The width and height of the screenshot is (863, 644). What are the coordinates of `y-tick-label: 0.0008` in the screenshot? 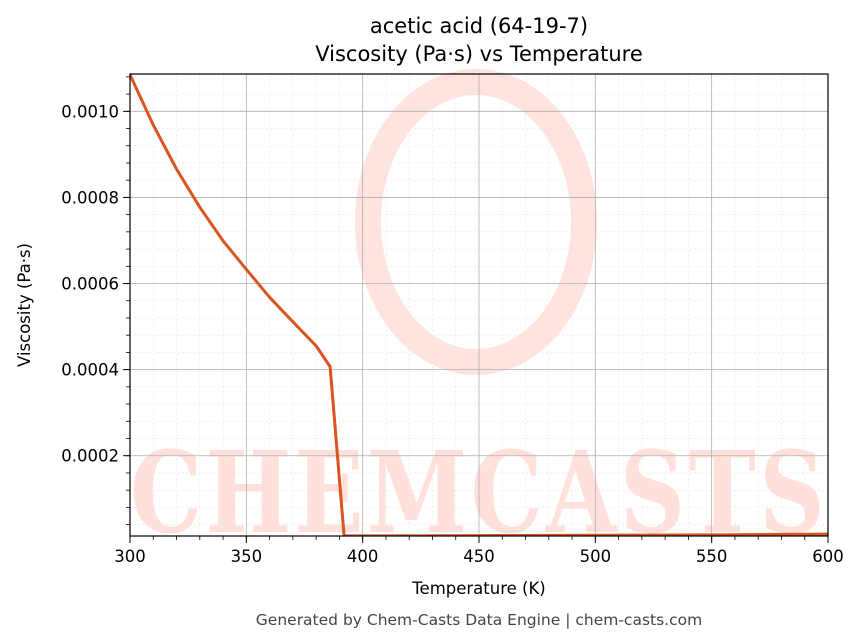 It's located at (90, 197).